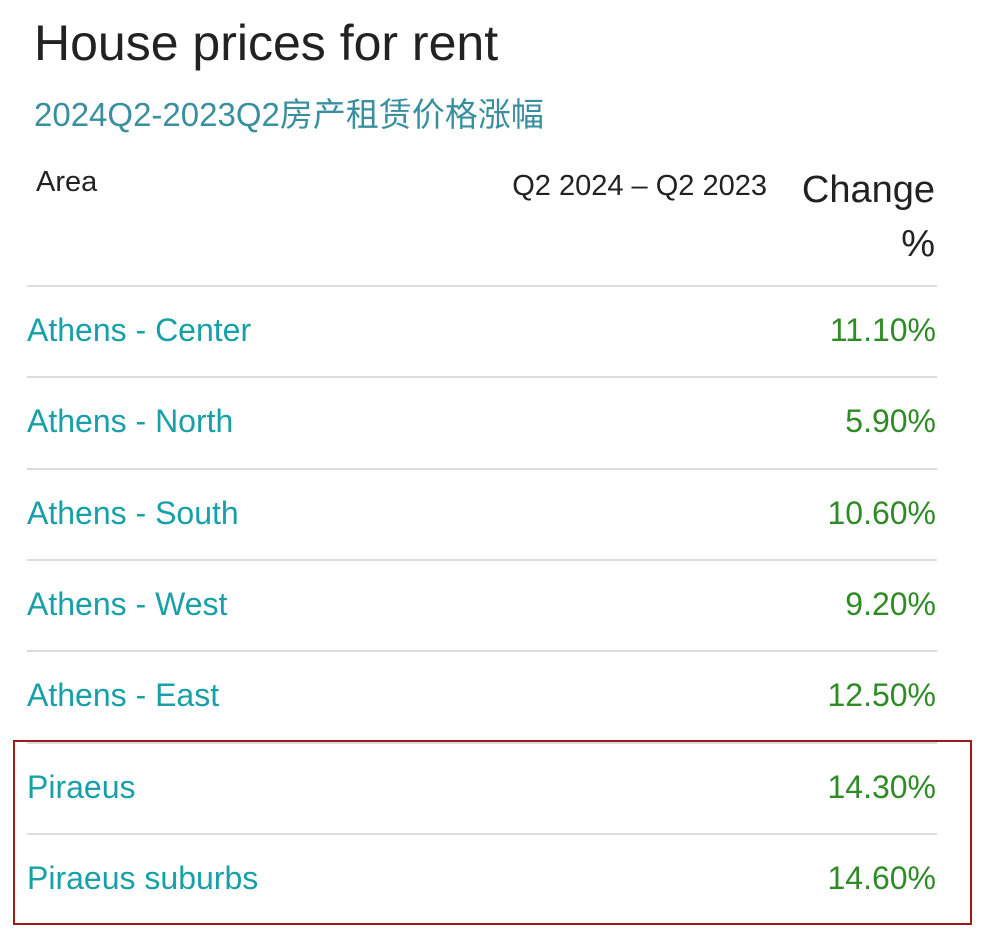  What do you see at coordinates (67, 182) in the screenshot?
I see `column-header: Area` at bounding box center [67, 182].